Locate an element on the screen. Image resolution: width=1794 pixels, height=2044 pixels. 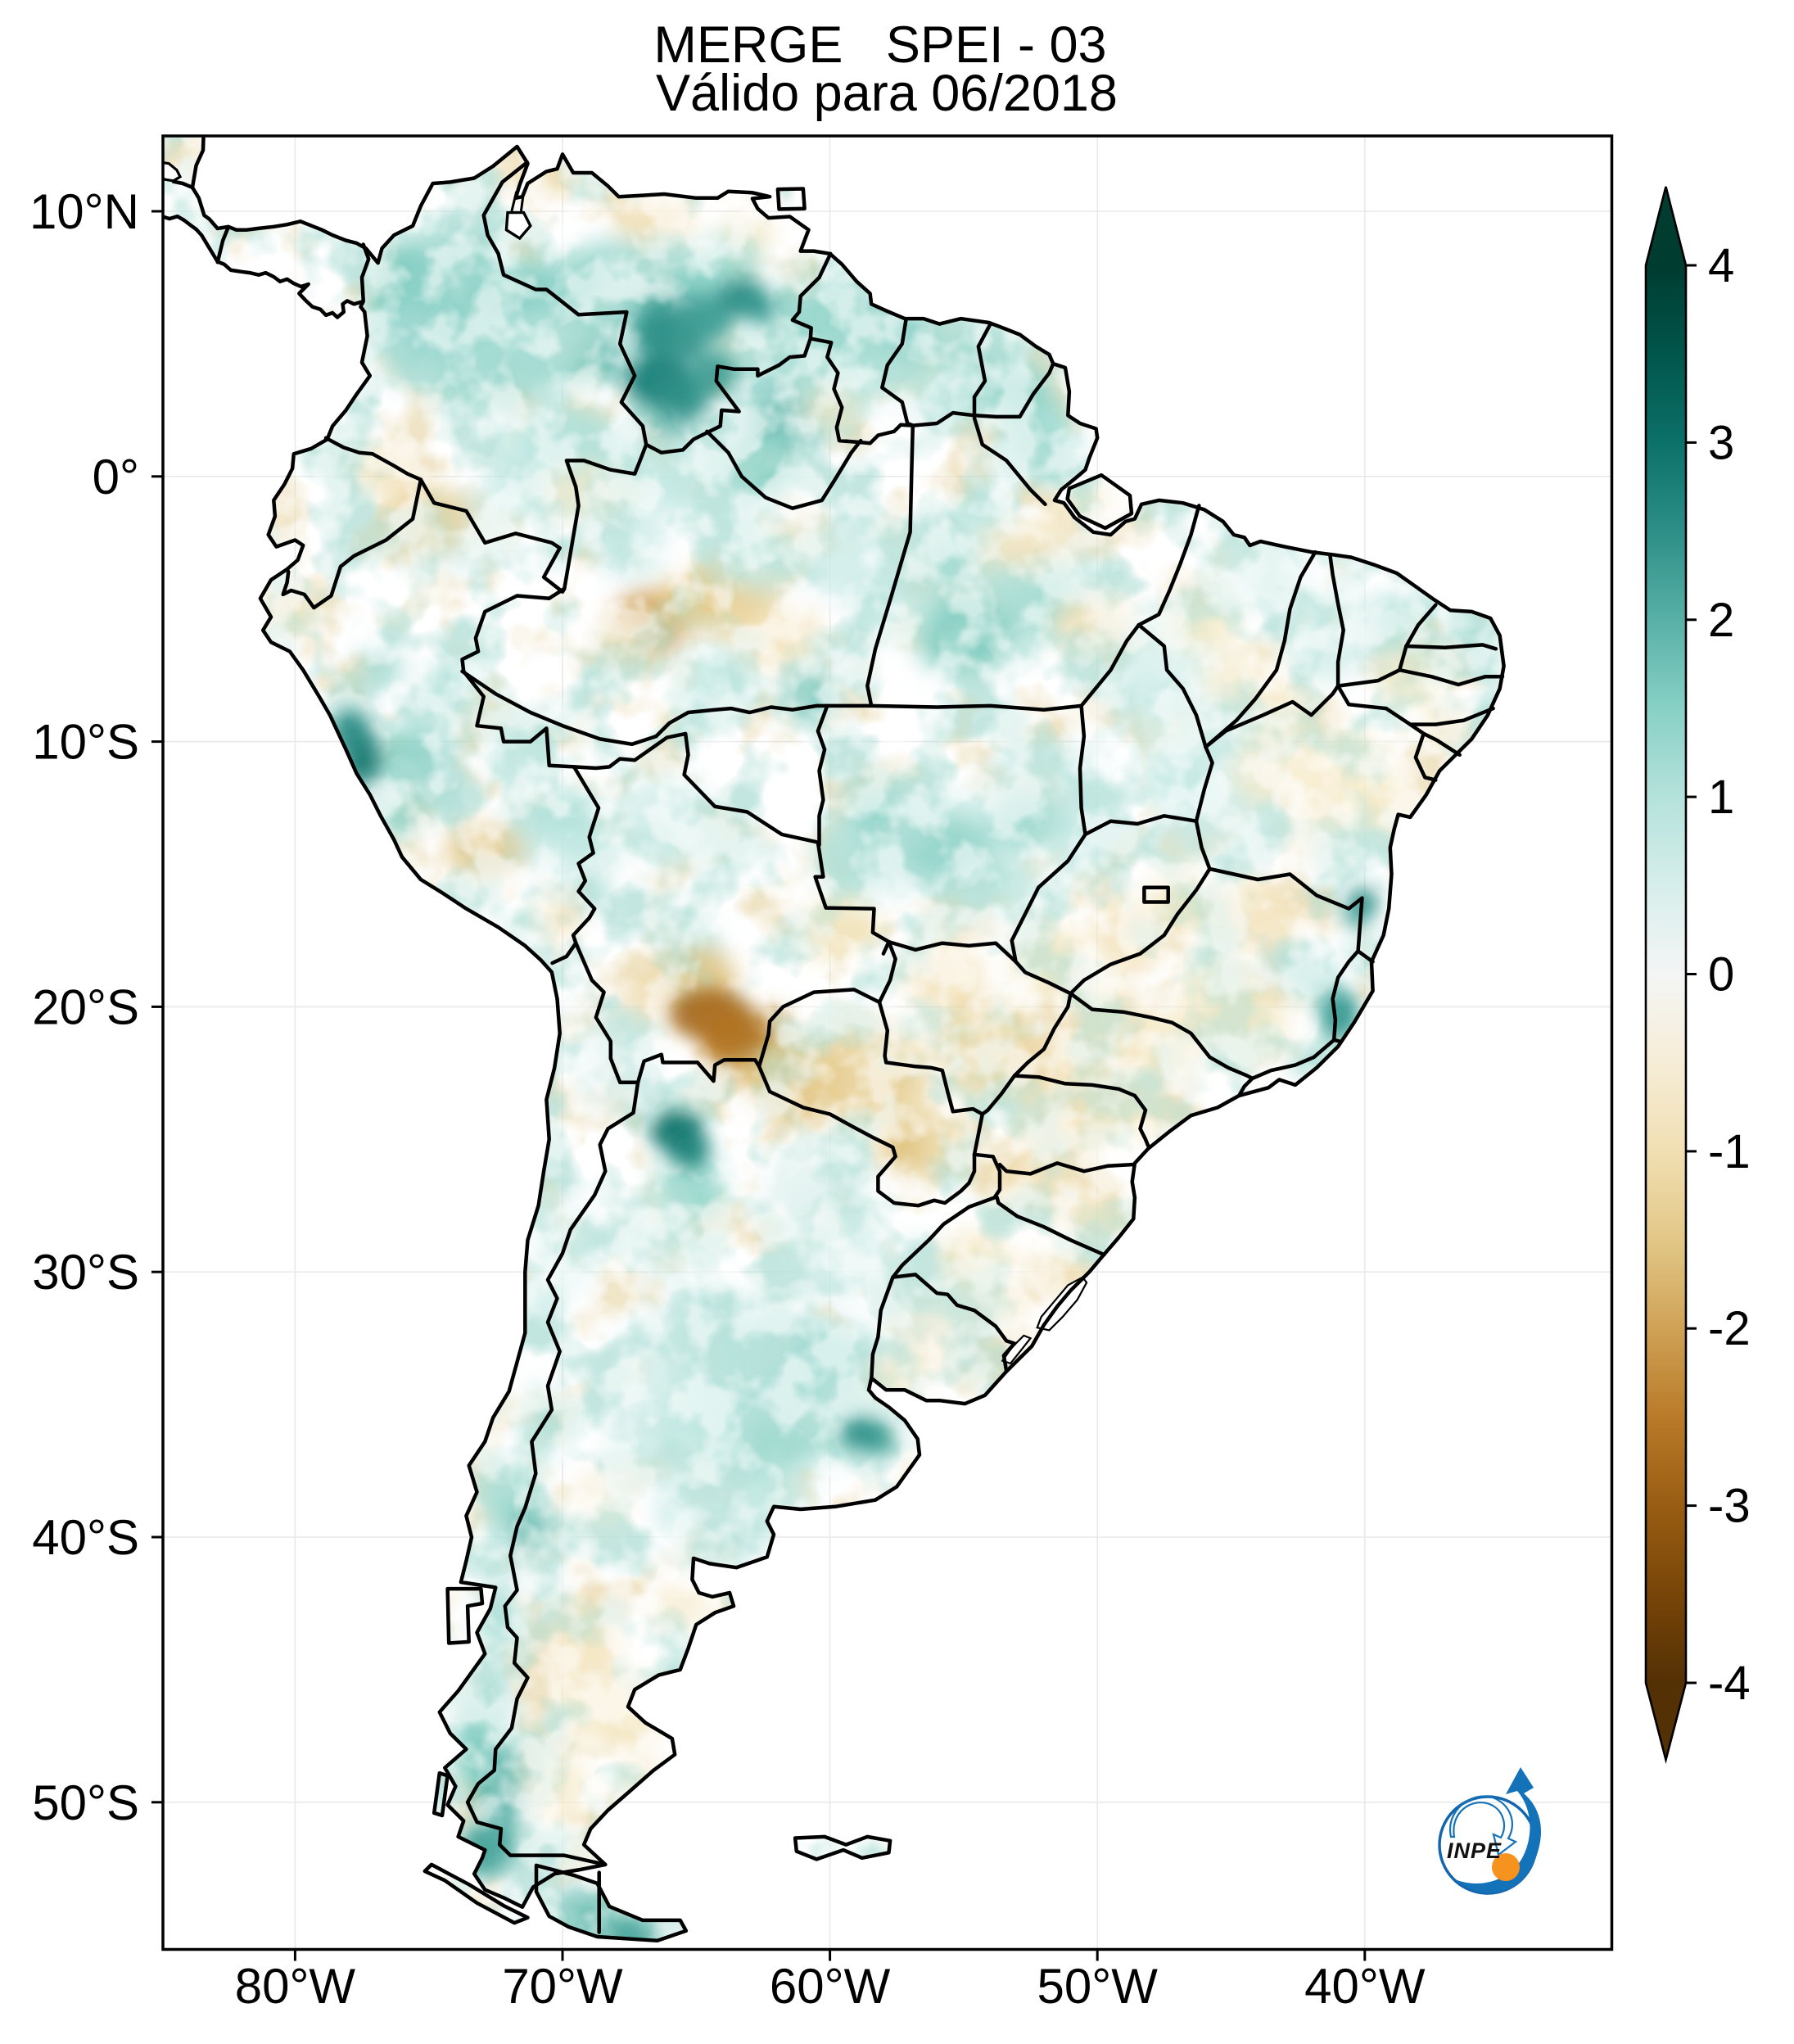
svg-text: 0° is located at coordinates (116, 477).